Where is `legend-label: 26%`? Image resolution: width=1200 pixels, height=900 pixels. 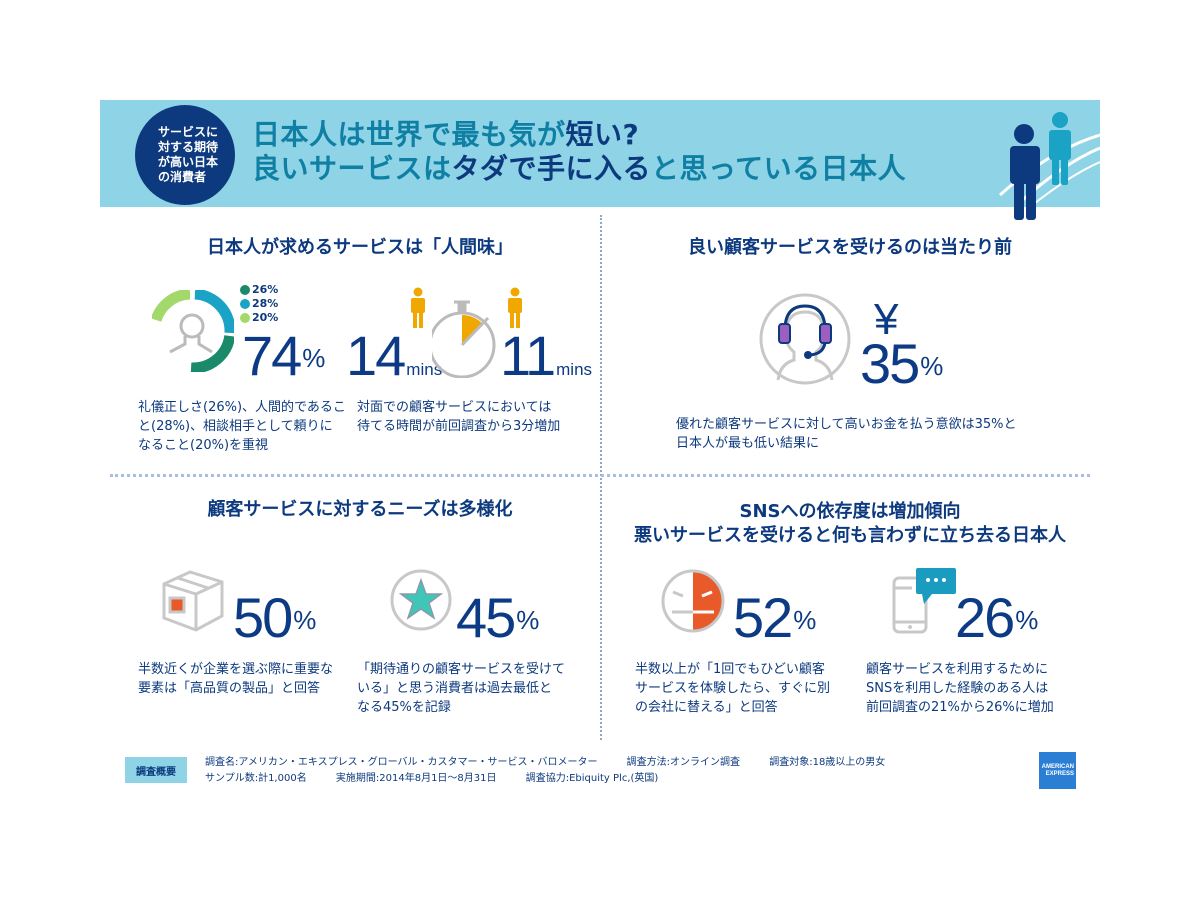 legend-label: 26% is located at coordinates (265, 289).